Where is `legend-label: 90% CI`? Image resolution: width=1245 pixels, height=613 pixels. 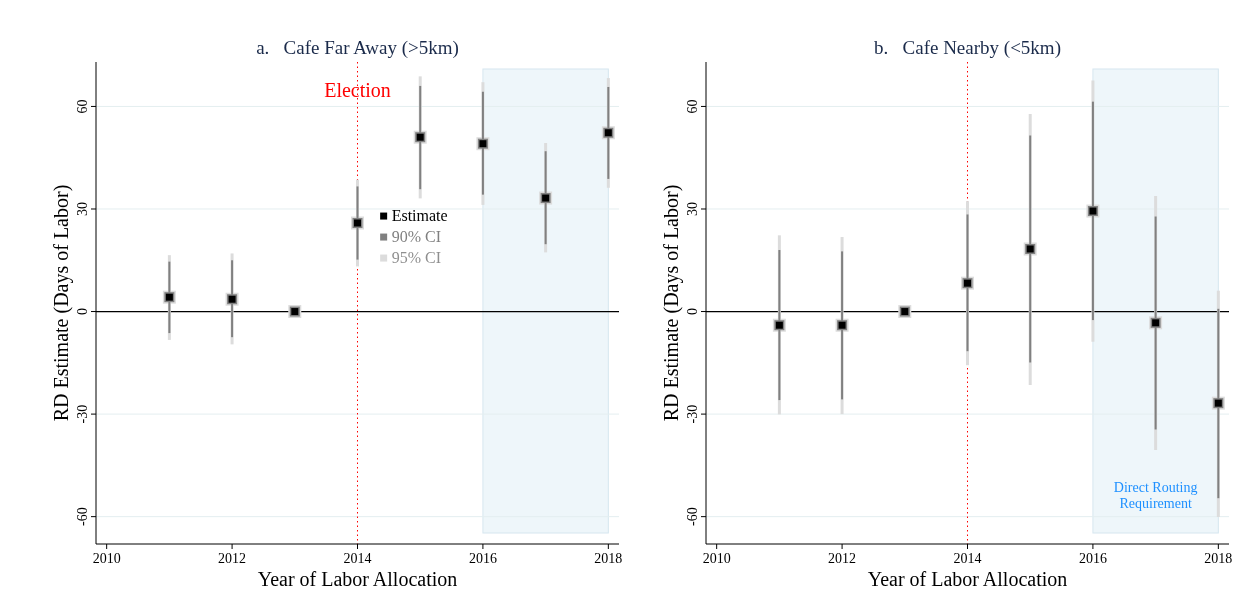 legend-label: 90% CI is located at coordinates (416, 237).